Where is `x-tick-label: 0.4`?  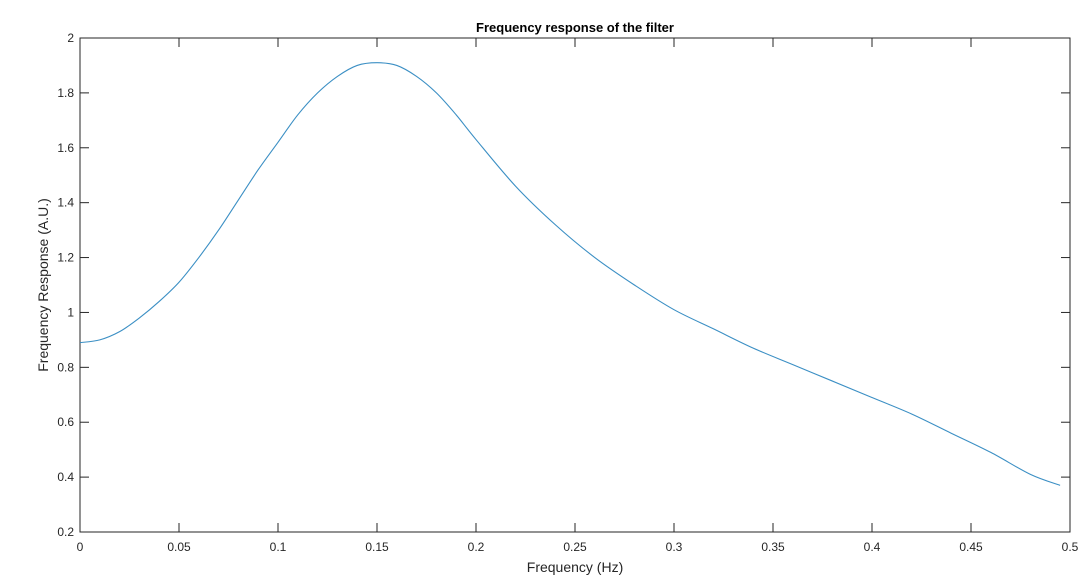 x-tick-label: 0.4 is located at coordinates (872, 547).